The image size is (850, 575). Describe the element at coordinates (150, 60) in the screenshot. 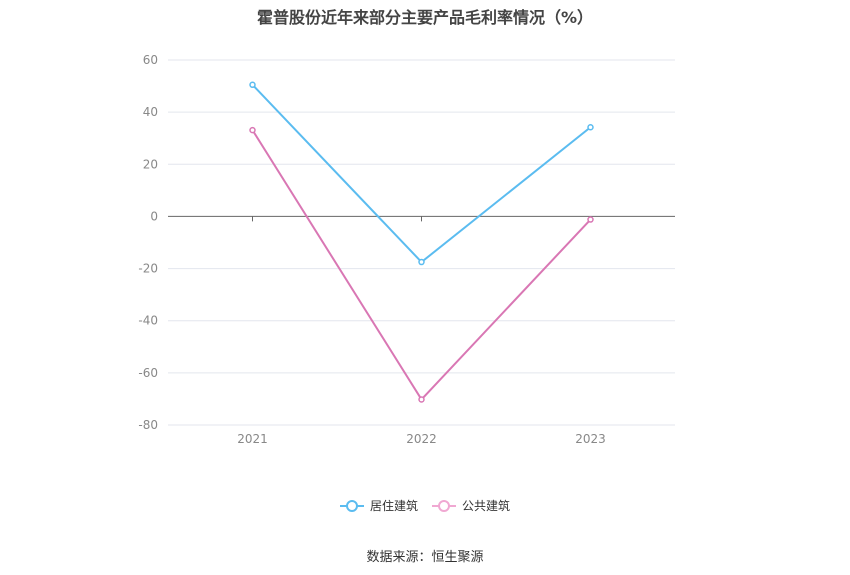

I see `y-tick-label: 60` at that location.